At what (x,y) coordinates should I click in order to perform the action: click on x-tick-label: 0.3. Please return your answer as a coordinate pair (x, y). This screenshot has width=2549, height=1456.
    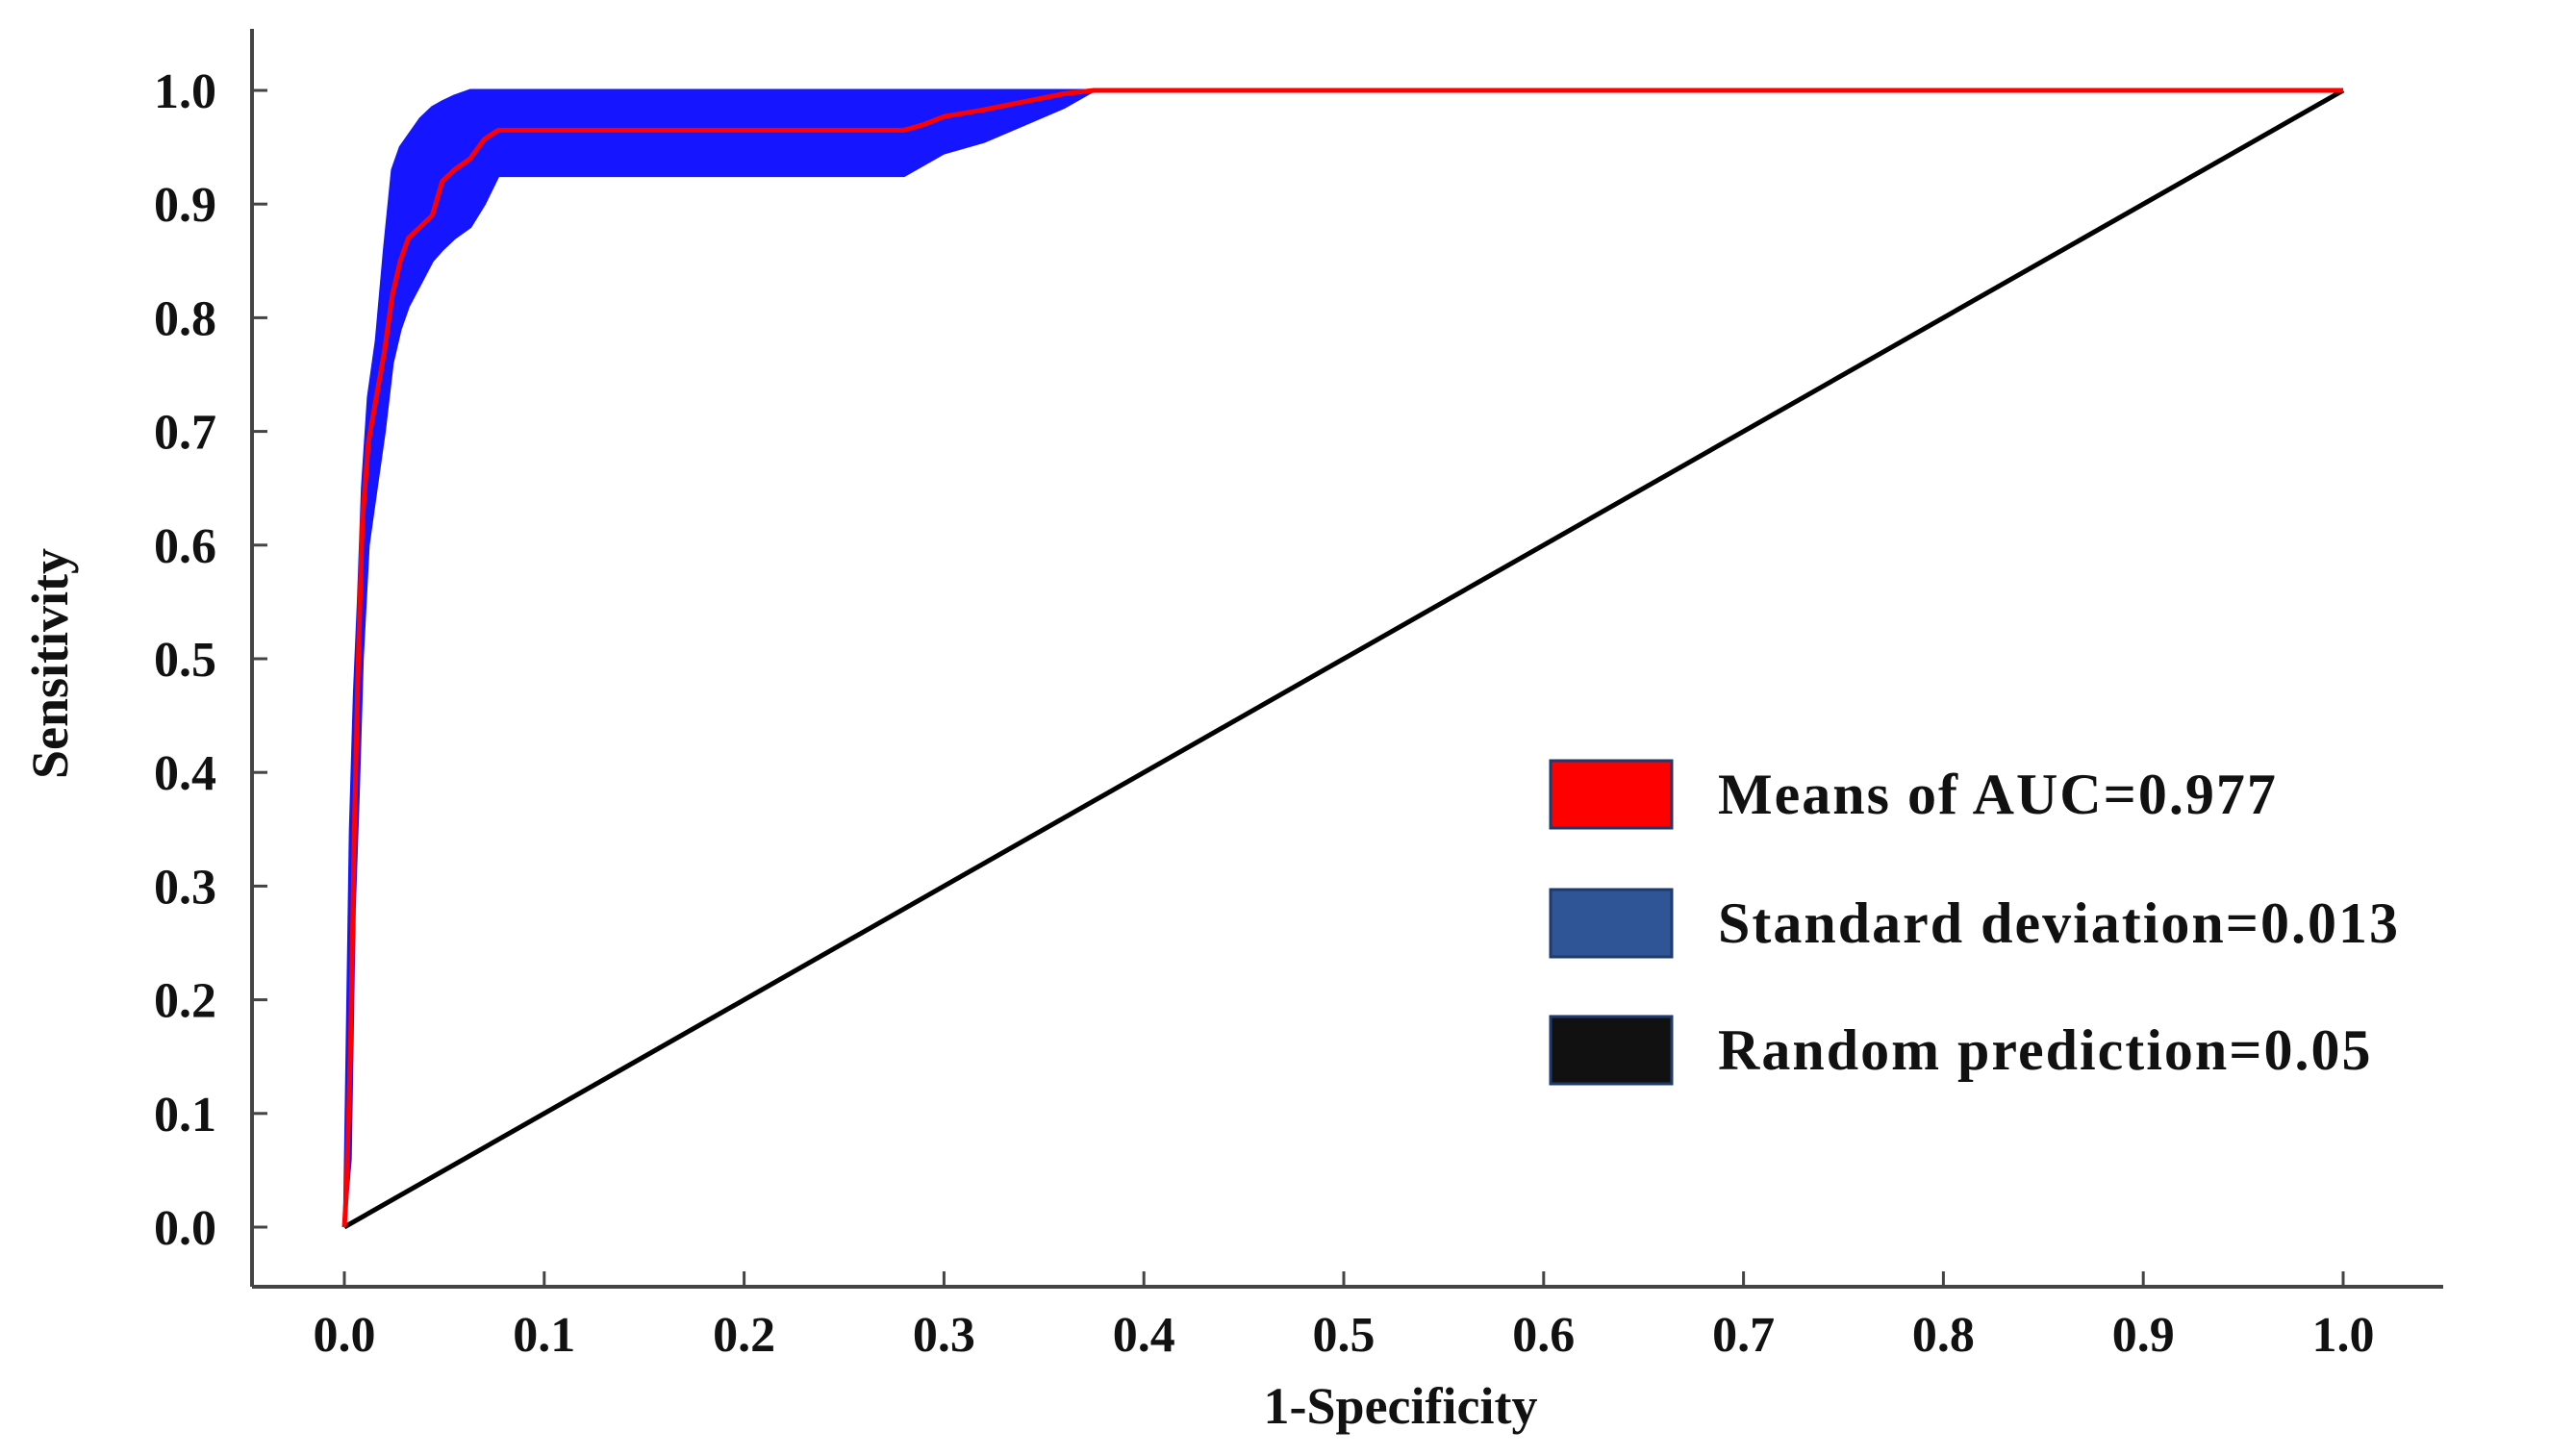
    Looking at the image, I should click on (944, 1335).